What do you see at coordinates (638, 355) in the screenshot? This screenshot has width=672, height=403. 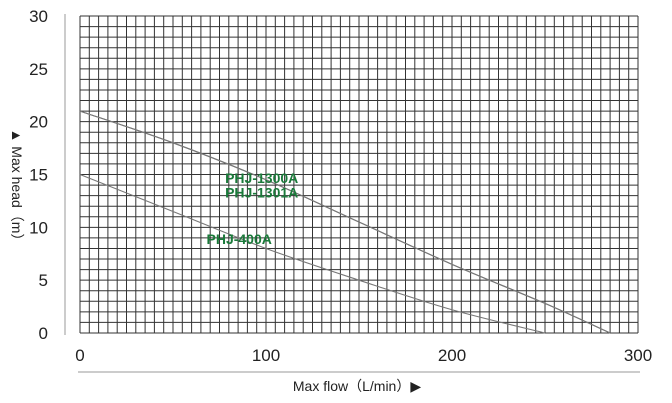 I see `x-tick-label: 300` at bounding box center [638, 355].